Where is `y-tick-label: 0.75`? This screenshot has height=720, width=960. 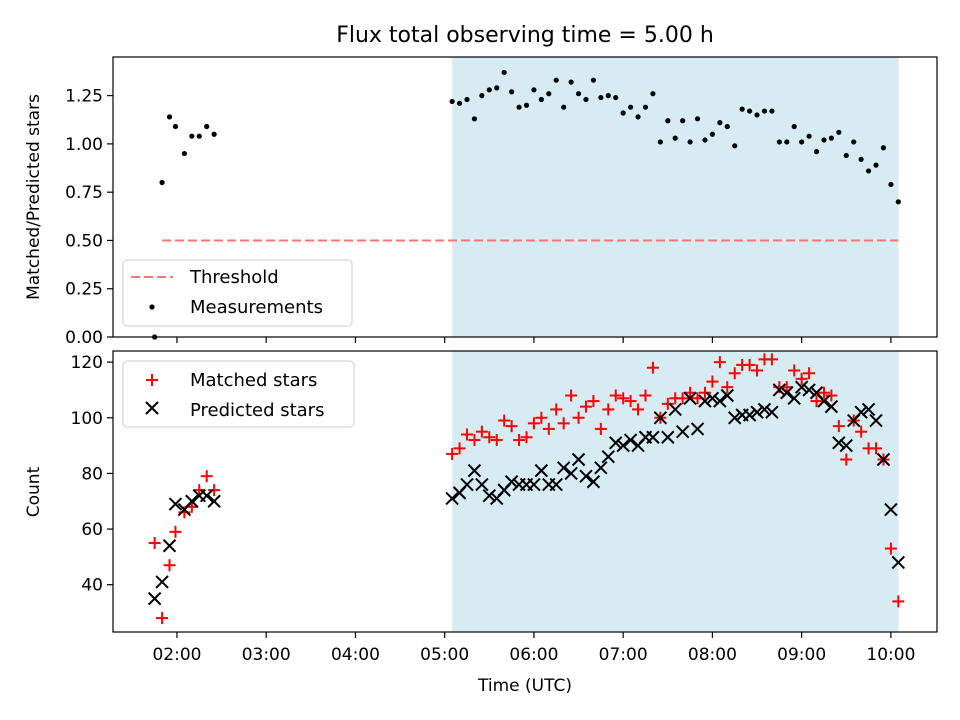
y-tick-label: 0.75 is located at coordinates (84, 193).